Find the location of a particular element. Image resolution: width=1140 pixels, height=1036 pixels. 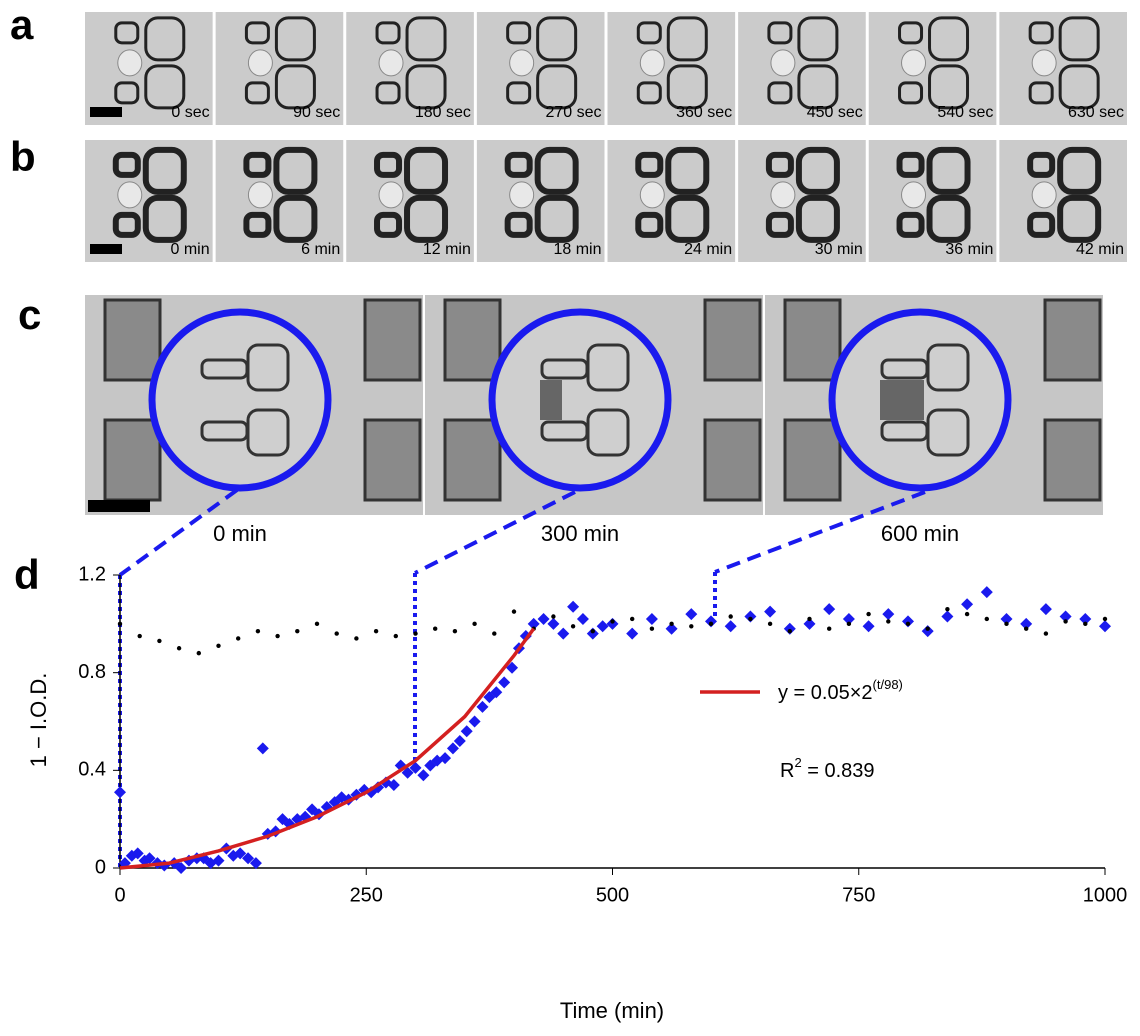

highlight-circle is located at coordinates (580, 400).